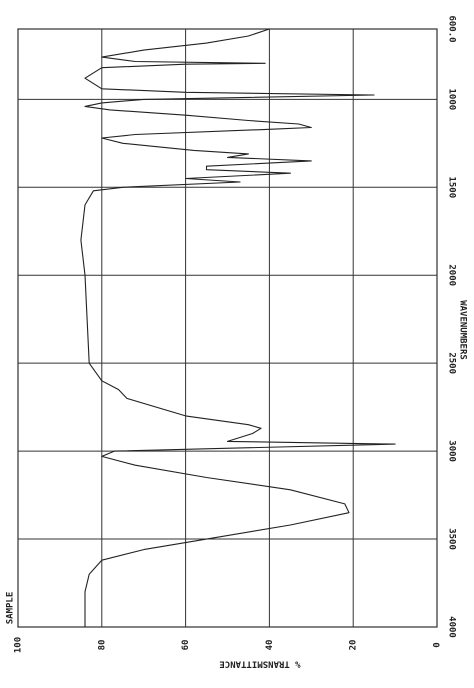 Image resolution: width=474 pixels, height=688 pixels. I want to click on y-tick-label: 60, so click(186, 645).